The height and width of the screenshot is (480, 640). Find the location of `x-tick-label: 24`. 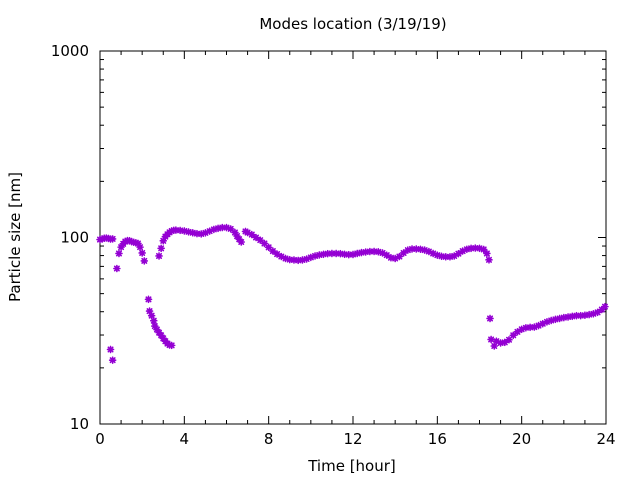

x-tick-label: 24 is located at coordinates (605, 439).